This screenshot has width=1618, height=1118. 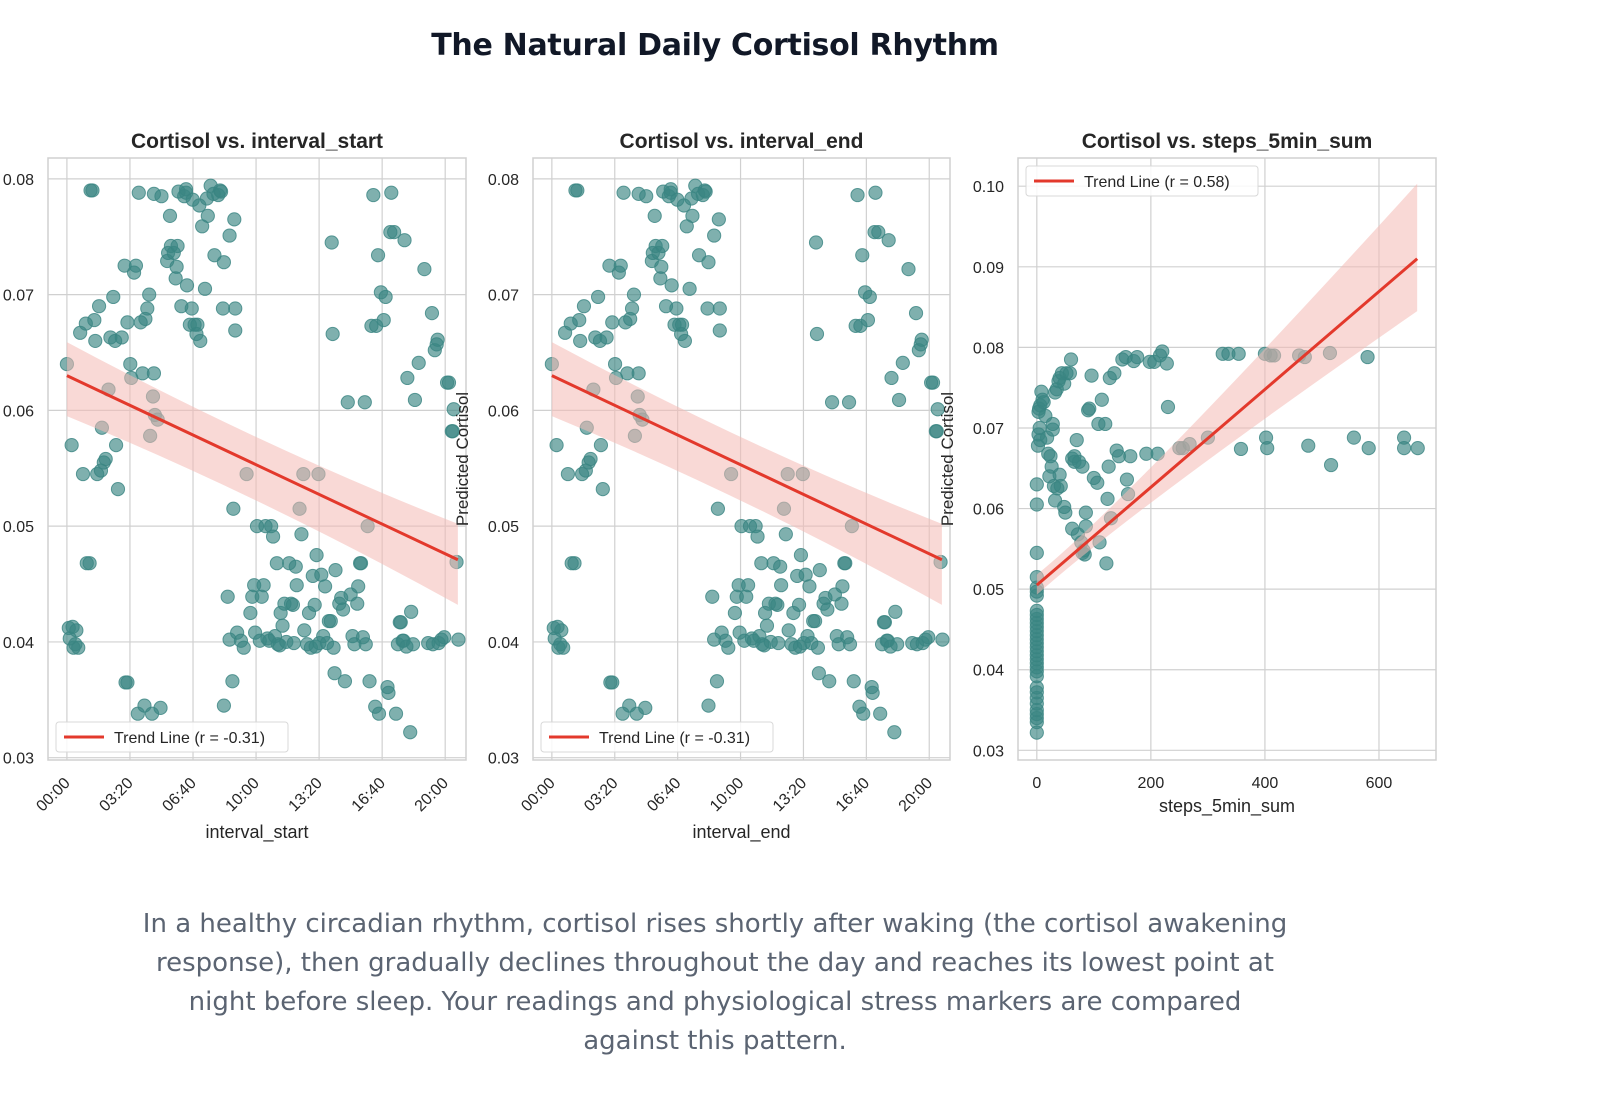 I want to click on x-tick-label: 200, so click(x=1151, y=783).